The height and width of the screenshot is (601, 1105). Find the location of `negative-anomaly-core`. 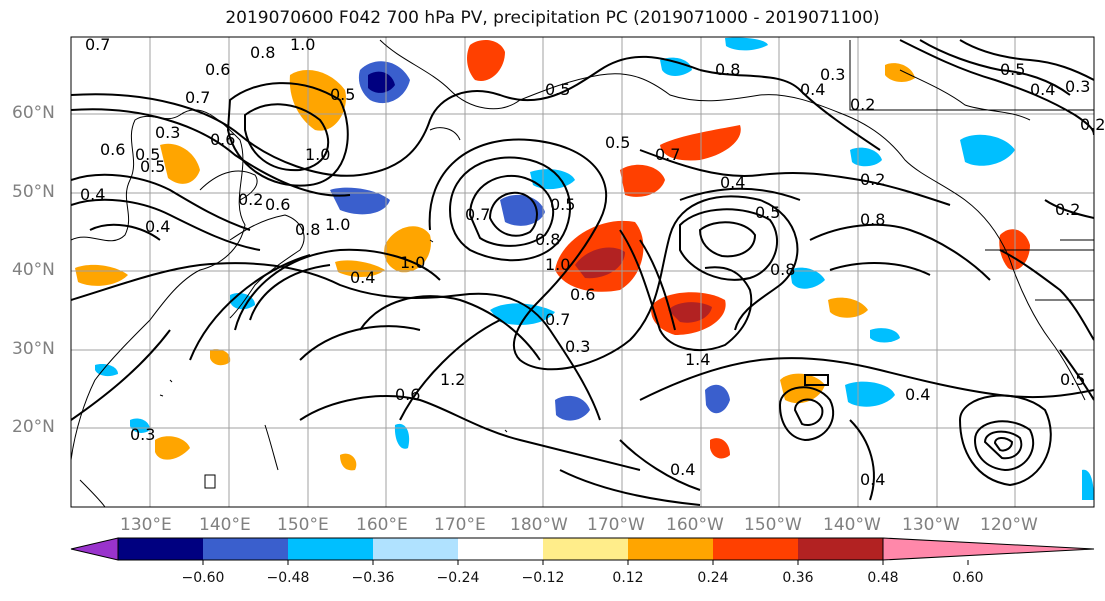

negative-anomaly-core is located at coordinates (381, 82).